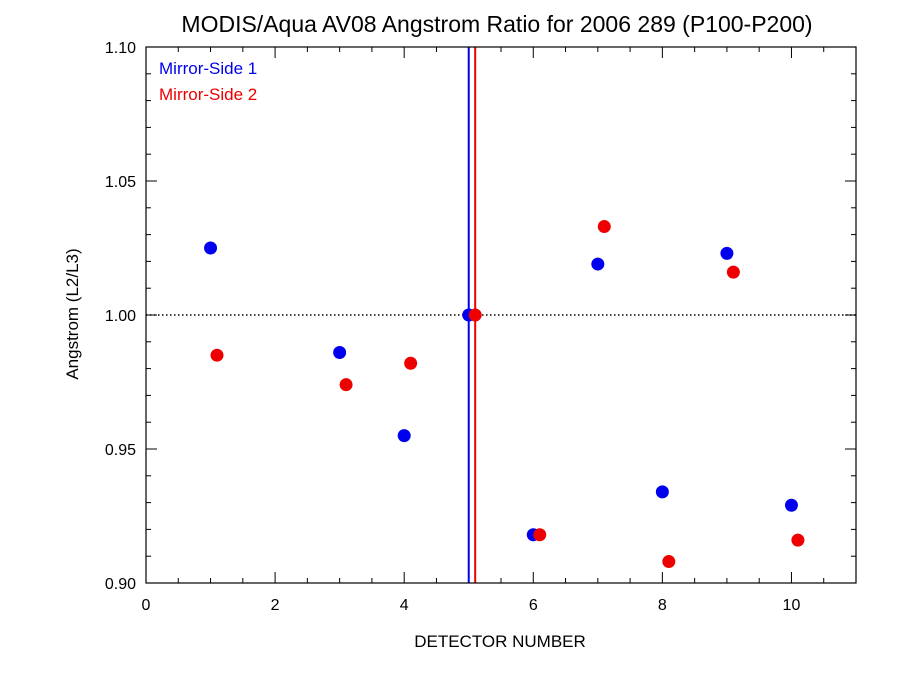 Image resolution: width=900 pixels, height=675 pixels. I want to click on y-tick-label: 0.95, so click(120, 450).